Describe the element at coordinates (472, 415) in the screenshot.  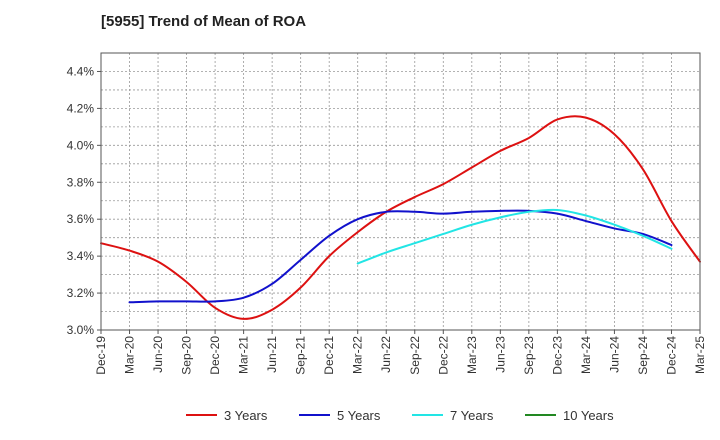
I see `legend-label-7-years: 7 Years` at that location.